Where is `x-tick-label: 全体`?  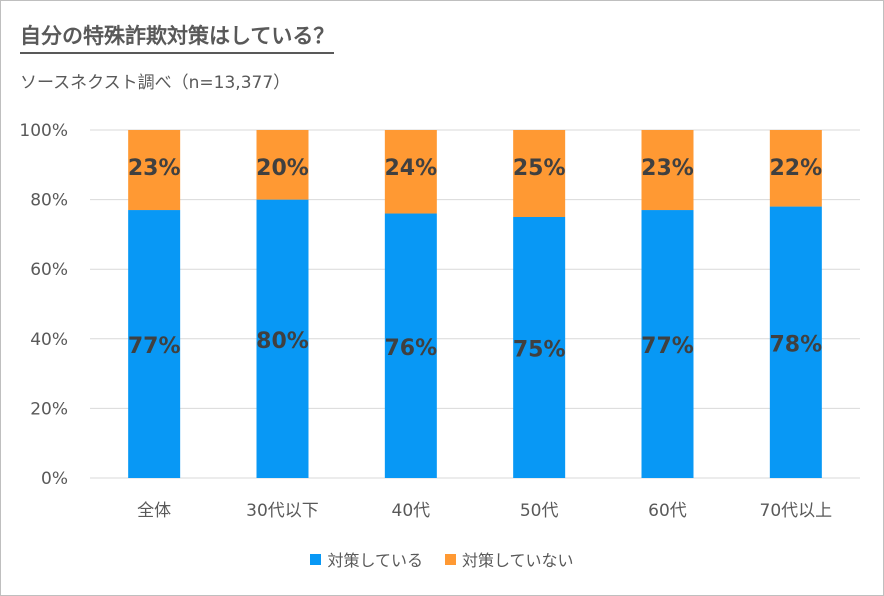
x-tick-label: 全体 is located at coordinates (154, 511).